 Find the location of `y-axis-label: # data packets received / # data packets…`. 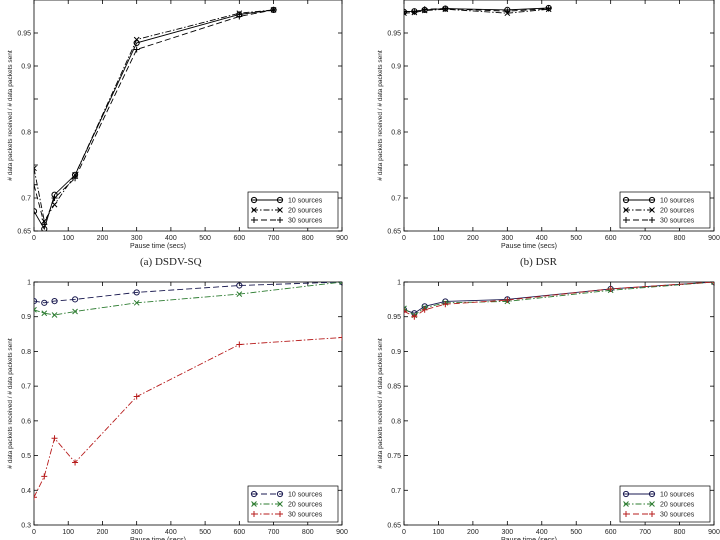

y-axis-label: # data packets received / # data packets… is located at coordinates (10, 115).